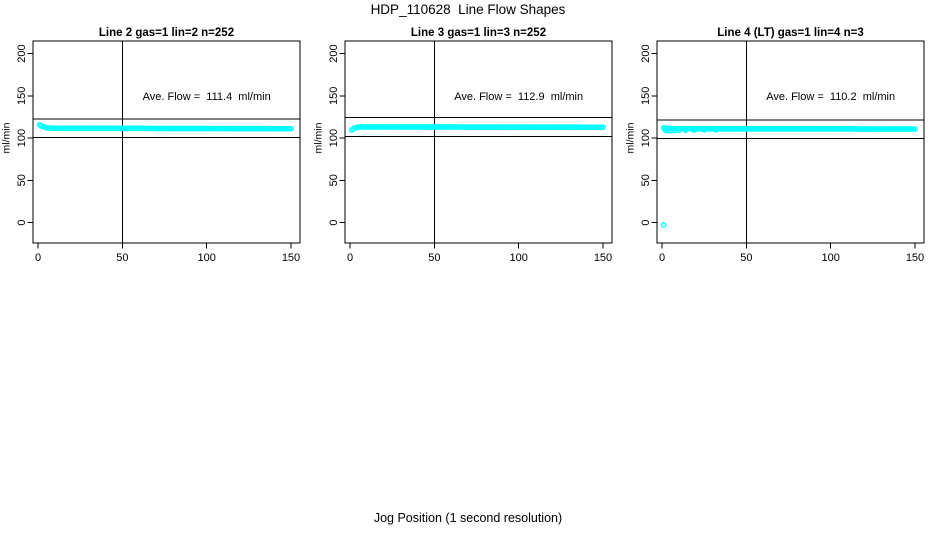 This screenshot has width=936, height=540. I want to click on ave-flow-annotation: Ave. Flow = 110.2 ml/min, so click(830, 97).